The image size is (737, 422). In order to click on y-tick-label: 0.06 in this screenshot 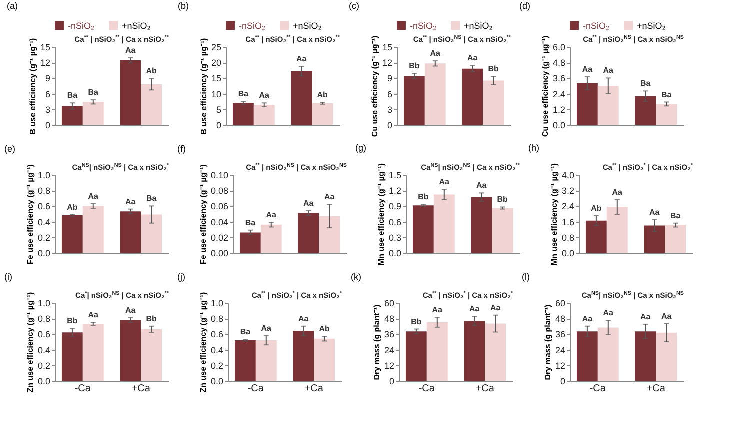, I will do `click(219, 207)`.